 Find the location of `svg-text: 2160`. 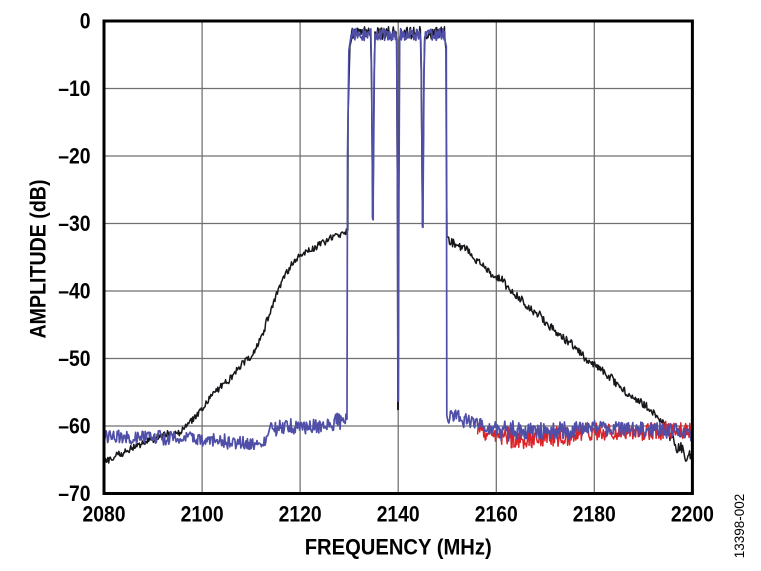

svg-text: 2160 is located at coordinates (496, 513).